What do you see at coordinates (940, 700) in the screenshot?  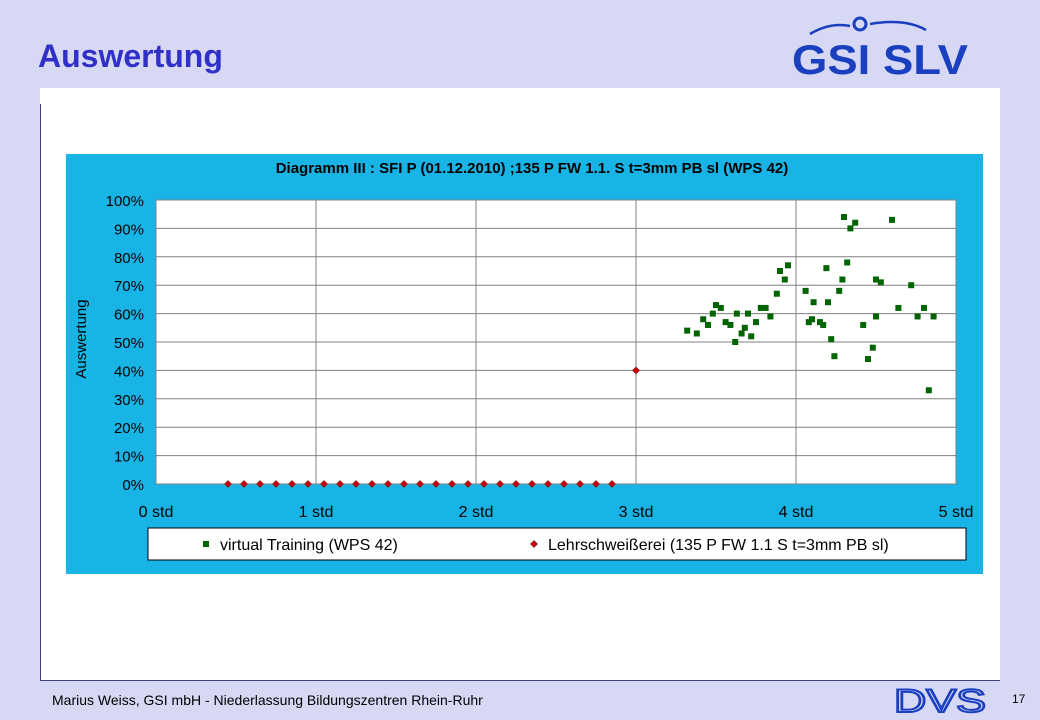 I see `dvs-logo: DVS` at bounding box center [940, 700].